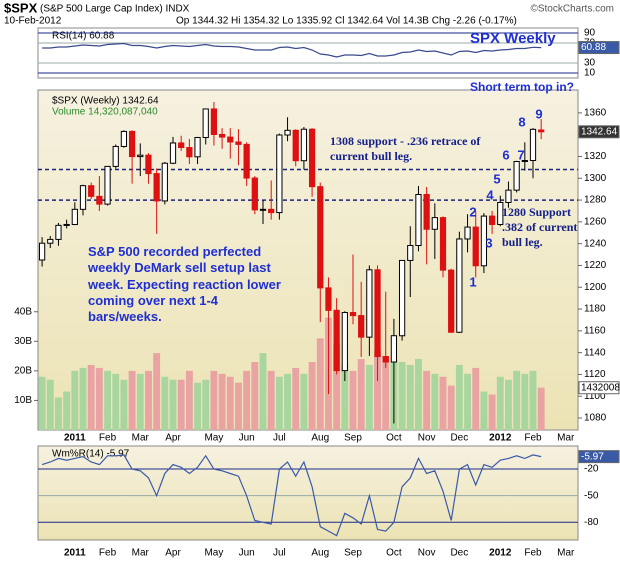 The height and width of the screenshot is (564, 620). I want to click on y-tick-label: 1260, so click(595, 221).